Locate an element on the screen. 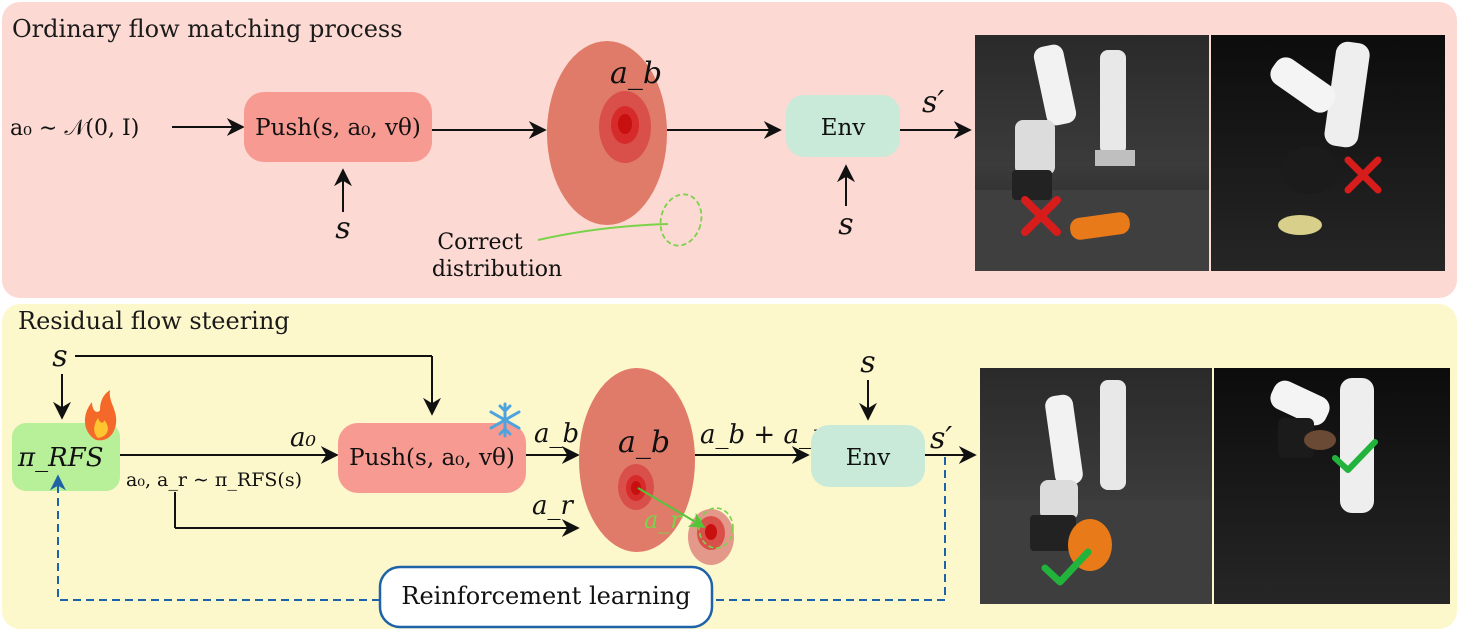 This screenshot has width=1459, height=631. ar-arrow-label: a_r is located at coordinates (663, 520).